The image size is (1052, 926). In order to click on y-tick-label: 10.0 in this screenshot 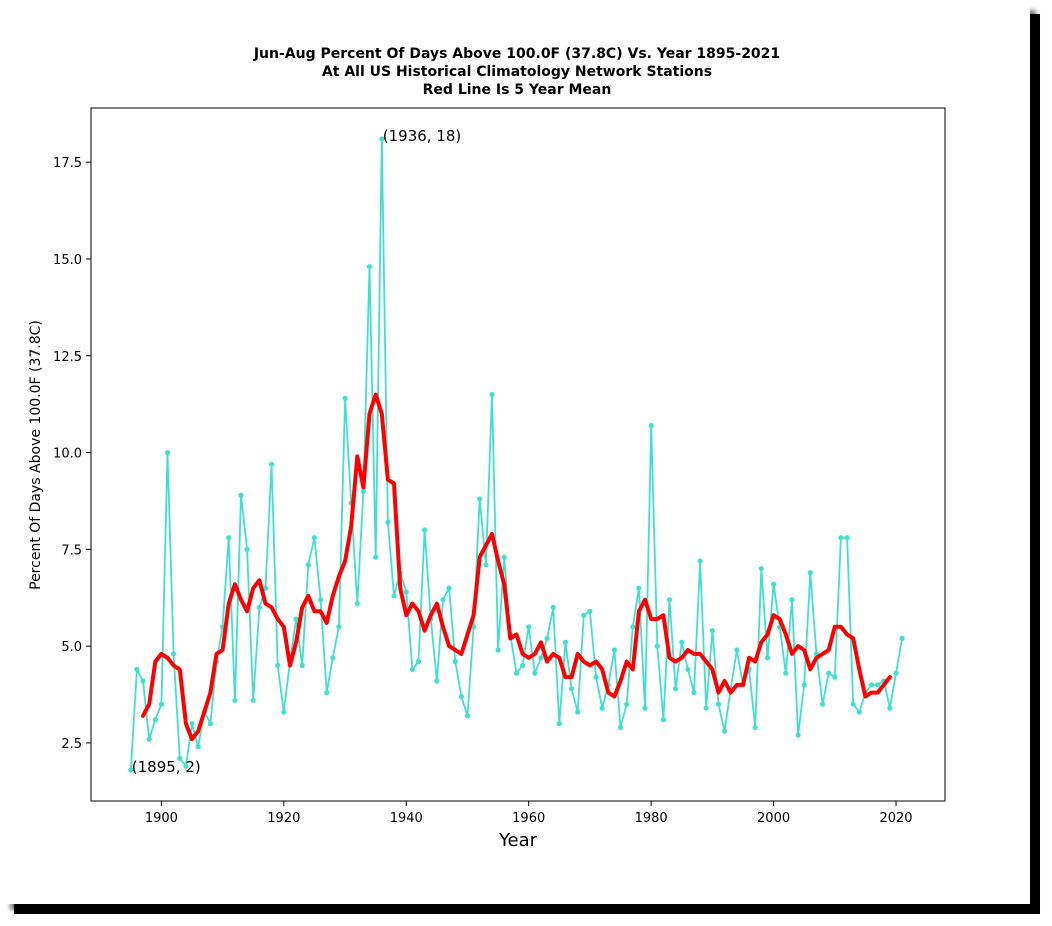, I will do `click(67, 454)`.